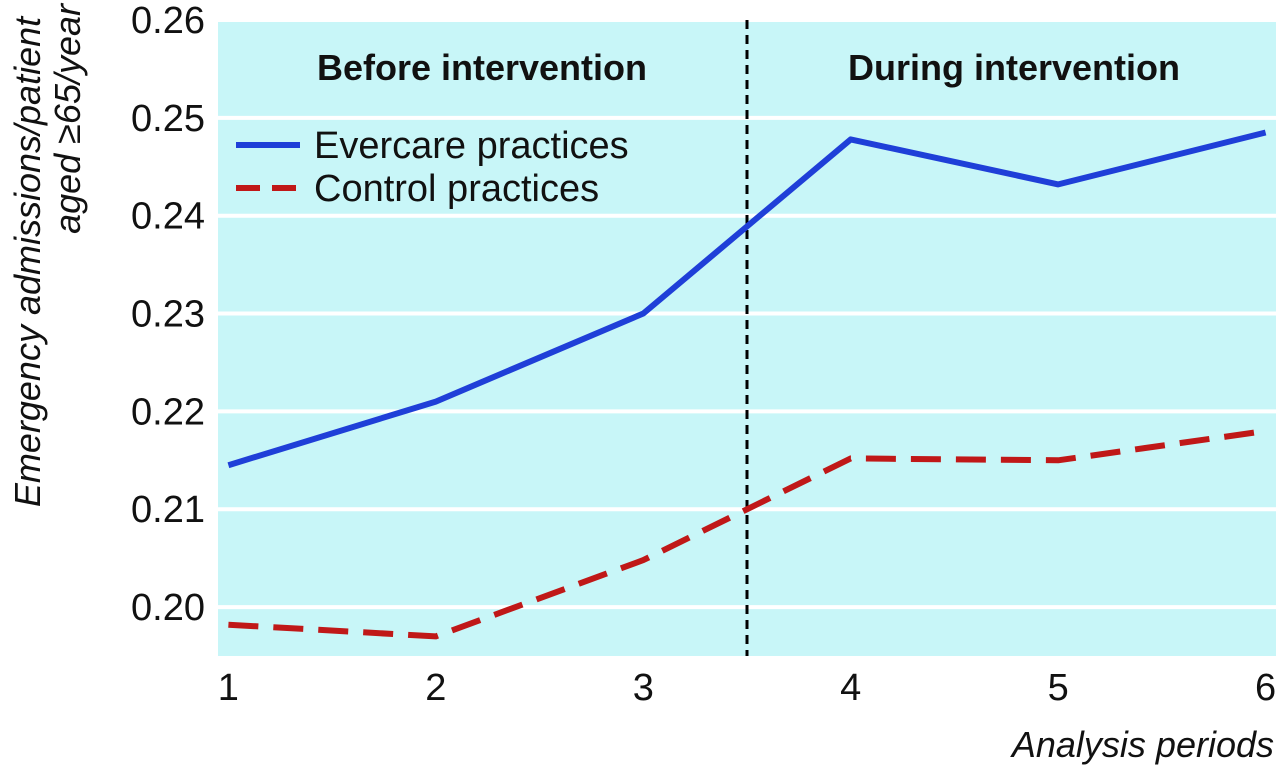 The width and height of the screenshot is (1280, 766). What do you see at coordinates (482, 67) in the screenshot?
I see `annotation-before-intervention: Before intervention` at bounding box center [482, 67].